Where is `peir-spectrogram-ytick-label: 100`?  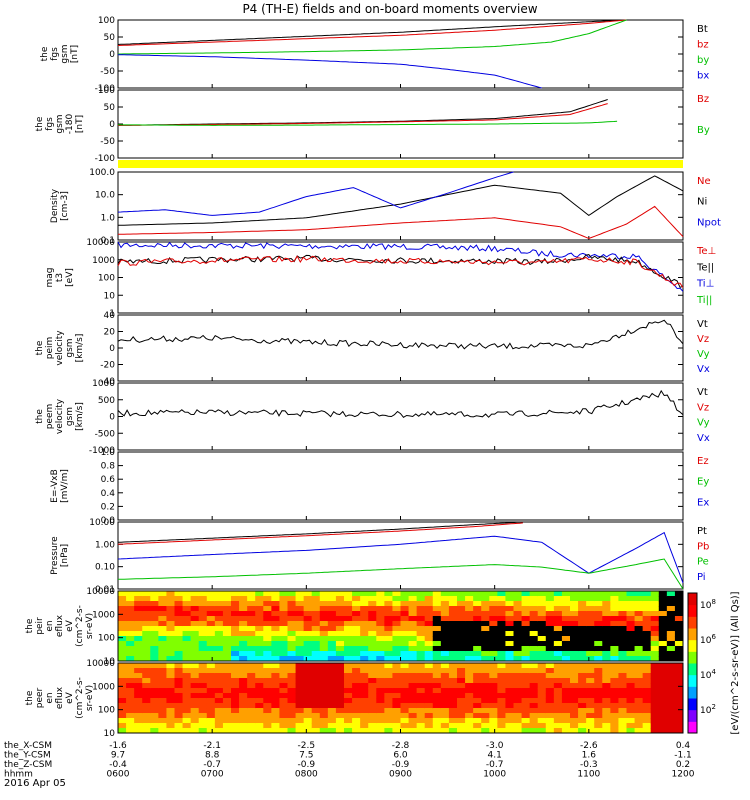 peir-spectrogram-ytick-label: 100 is located at coordinates (106, 639).